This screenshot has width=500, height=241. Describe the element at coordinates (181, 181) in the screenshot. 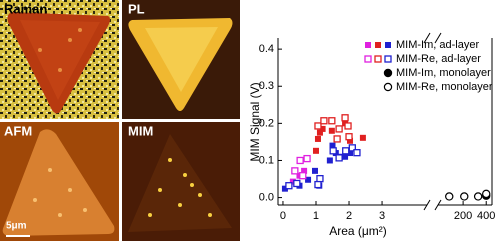

I see `mim-image: MIM` at that location.